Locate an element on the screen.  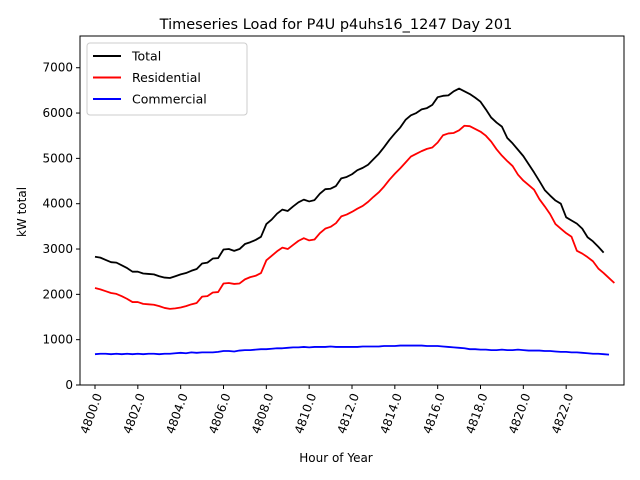
y-tick-label: 4000 is located at coordinates (57, 204).